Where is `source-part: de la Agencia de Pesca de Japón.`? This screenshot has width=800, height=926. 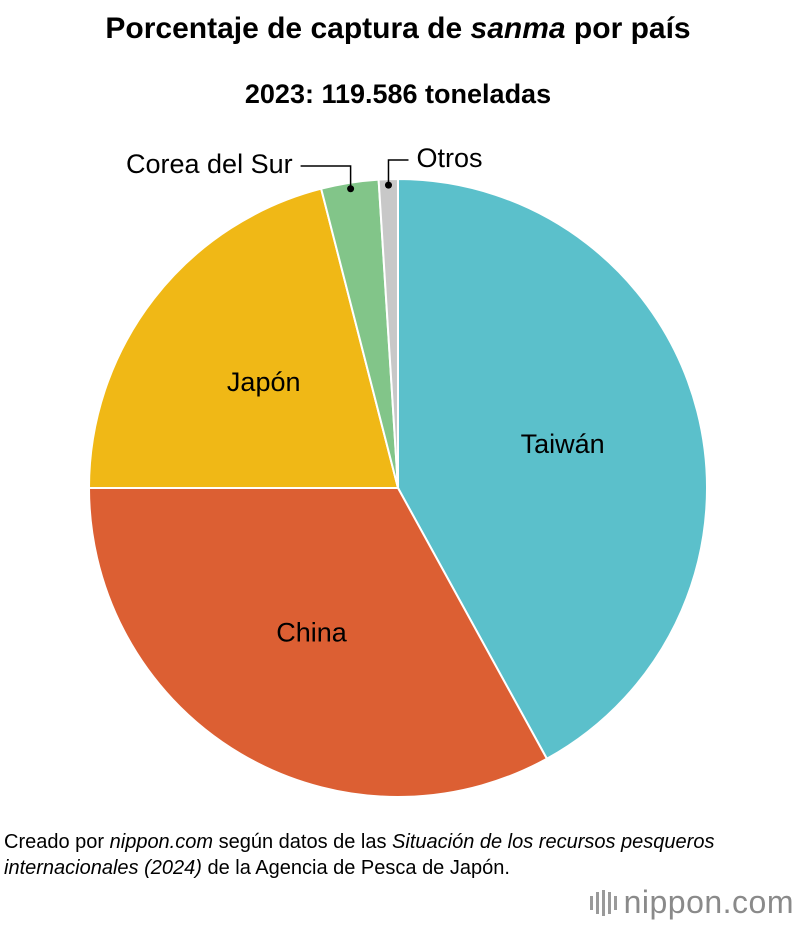
source-part: de la Agencia de Pesca de Japón. is located at coordinates (355, 868).